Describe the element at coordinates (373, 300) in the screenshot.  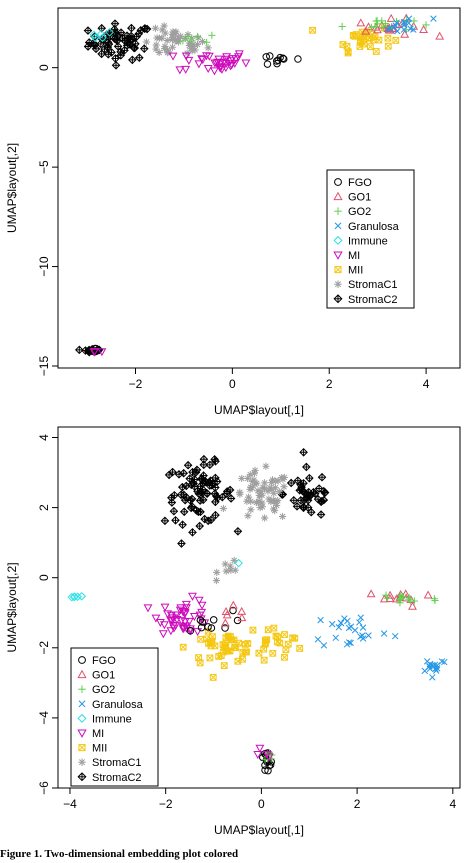
I see `legend-label: StromaC2` at that location.